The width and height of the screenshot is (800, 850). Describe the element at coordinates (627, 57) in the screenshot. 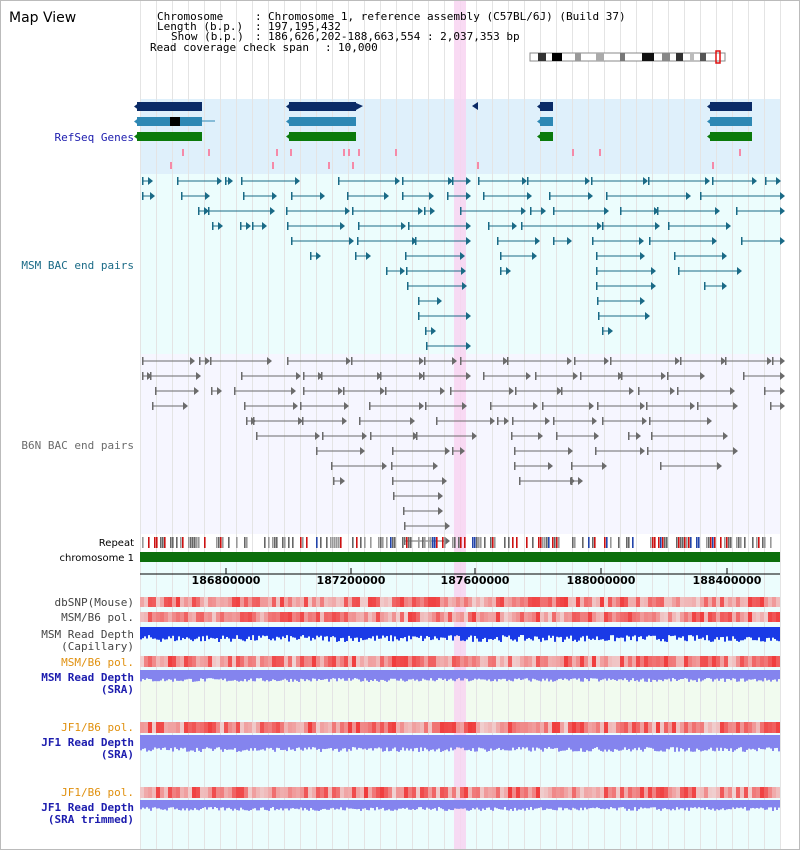

I see `chromosome-ideogram` at that location.